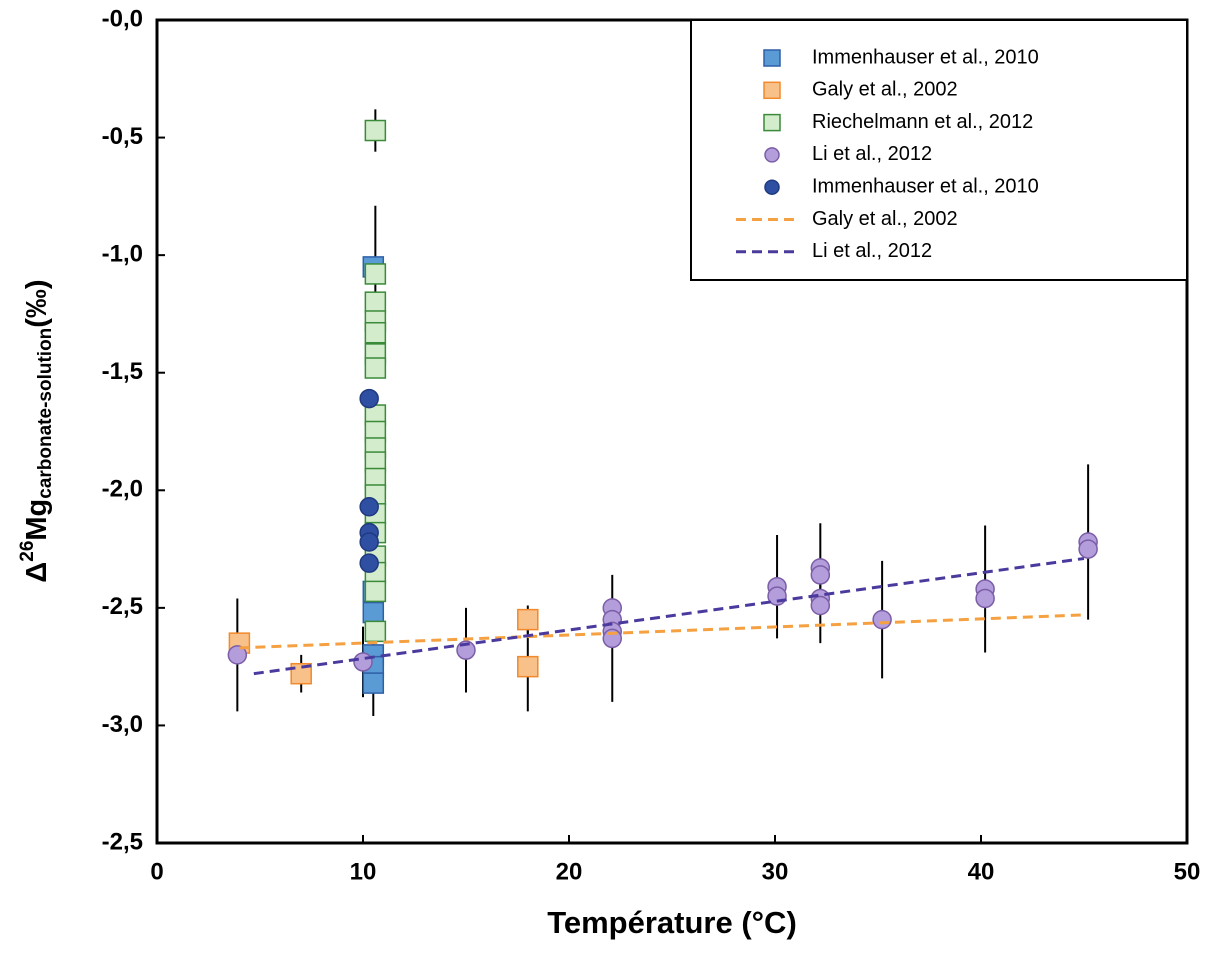 Image resolution: width=1206 pixels, height=961 pixels. Describe the element at coordinates (122, 724) in the screenshot. I see `y-tick-label: -3,0` at that location.